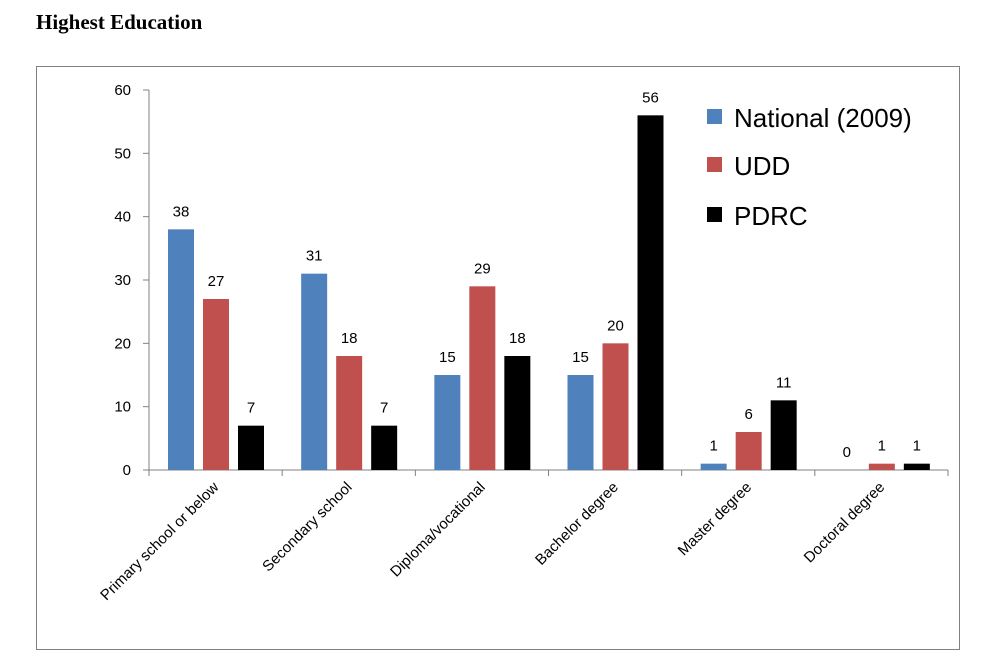 Image resolution: width=985 pixels, height=668 pixels. I want to click on y-tick-label: 20, so click(122, 343).